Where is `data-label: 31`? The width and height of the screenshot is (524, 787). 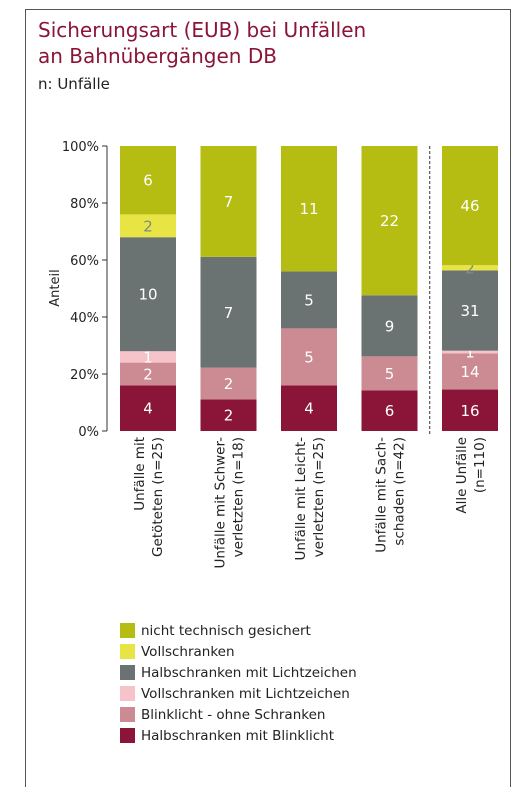 data-label: 31 is located at coordinates (469, 311).